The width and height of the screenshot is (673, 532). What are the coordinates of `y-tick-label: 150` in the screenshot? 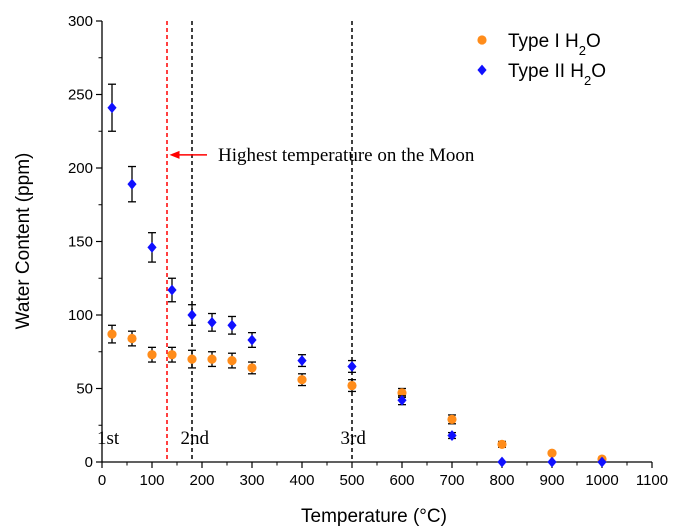 It's located at (80, 242).